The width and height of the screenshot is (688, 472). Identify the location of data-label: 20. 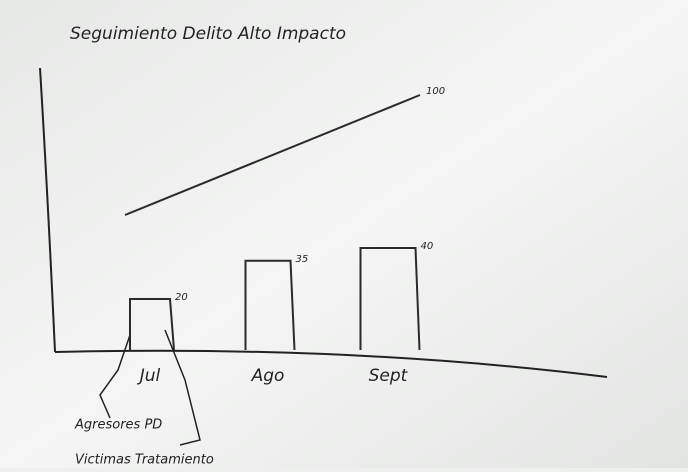
(181, 297).